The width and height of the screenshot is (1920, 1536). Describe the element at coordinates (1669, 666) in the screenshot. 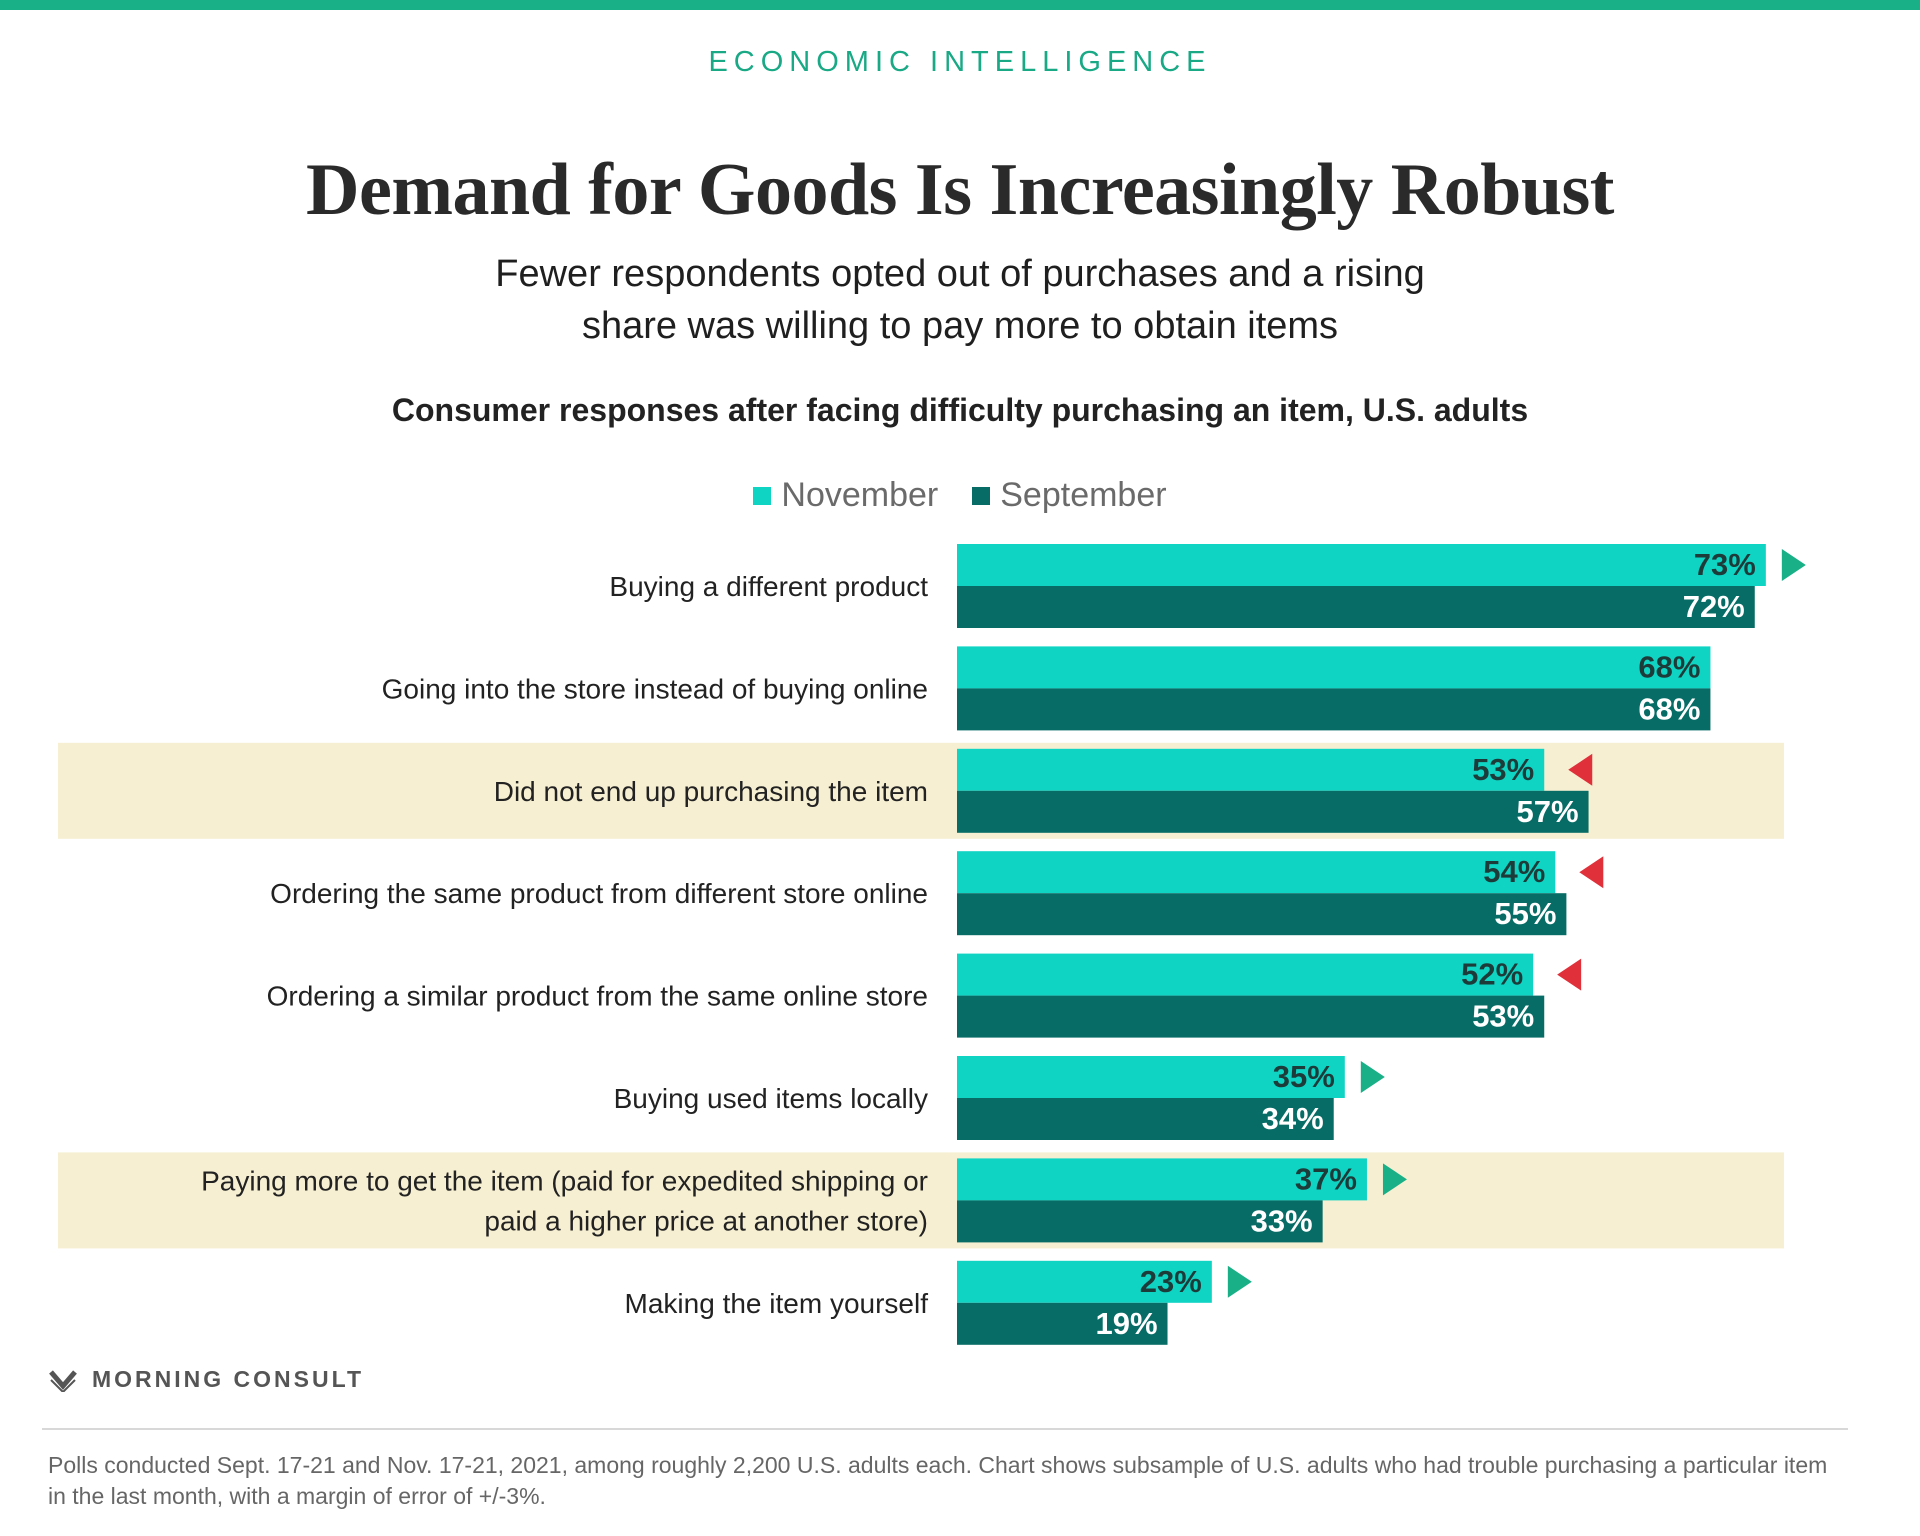

I see `value-label-november: 68%` at that location.